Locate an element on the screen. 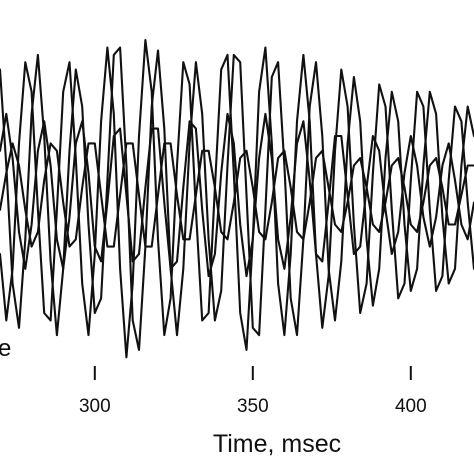 Image resolution: width=474 pixels, height=474 pixels. x-axis-label: Time, msec is located at coordinates (277, 444).